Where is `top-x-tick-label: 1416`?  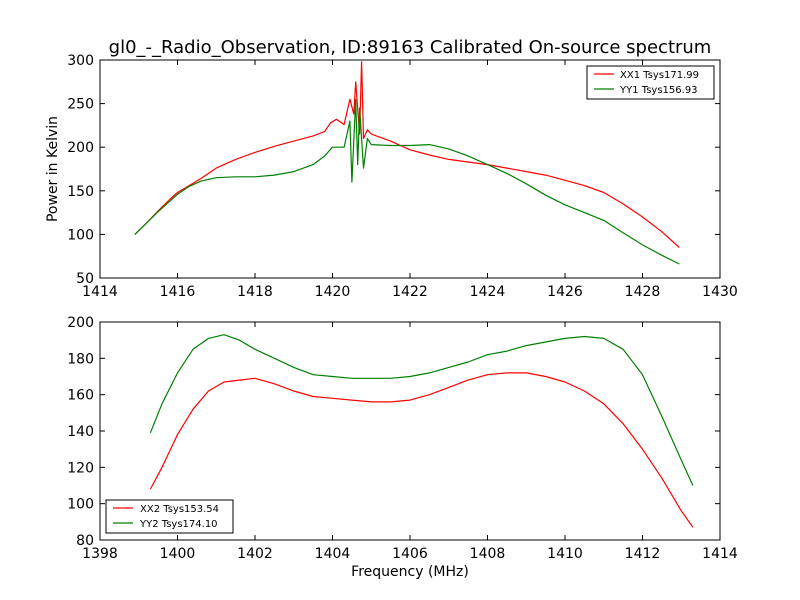
top-x-tick-label: 1416 is located at coordinates (178, 292).